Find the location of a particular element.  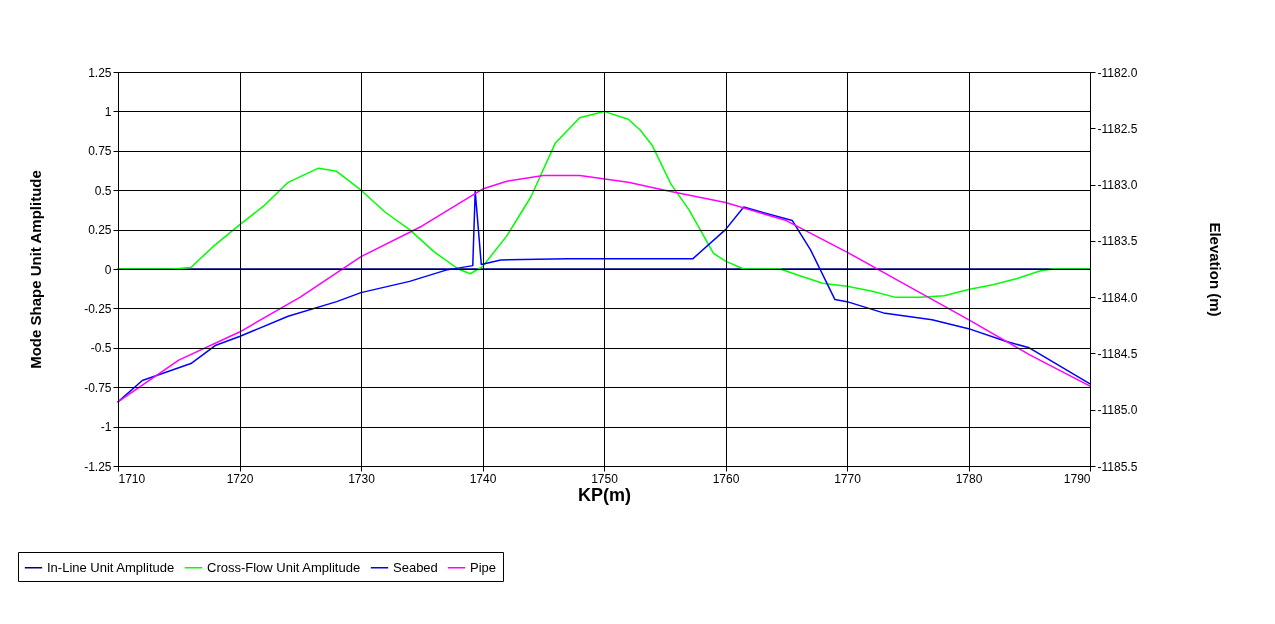

y-tick-label: -0.5 is located at coordinates (101, 348).